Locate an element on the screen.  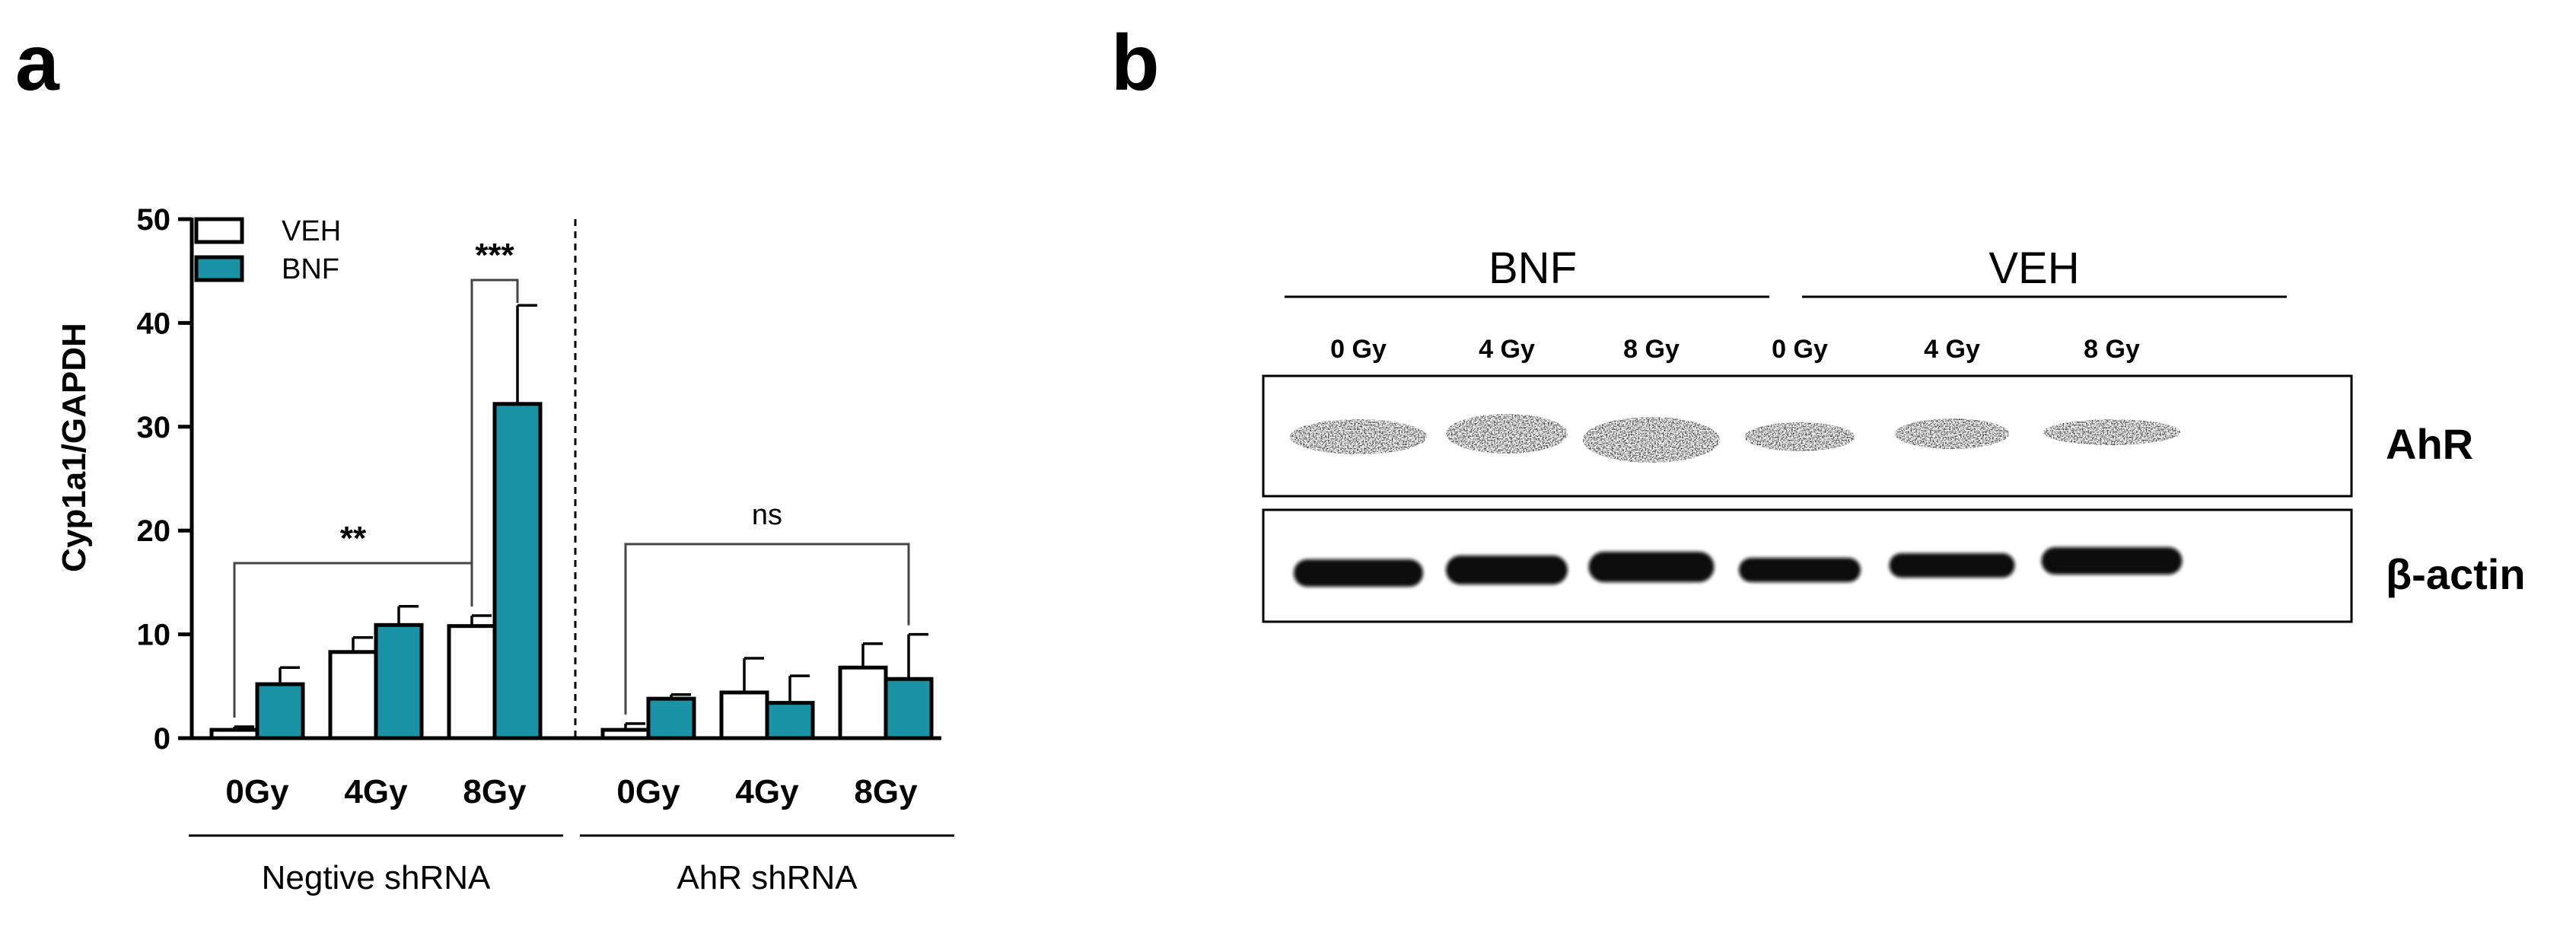
group-labels: Negtive shRNA AhR shRNA is located at coordinates (571, 865).